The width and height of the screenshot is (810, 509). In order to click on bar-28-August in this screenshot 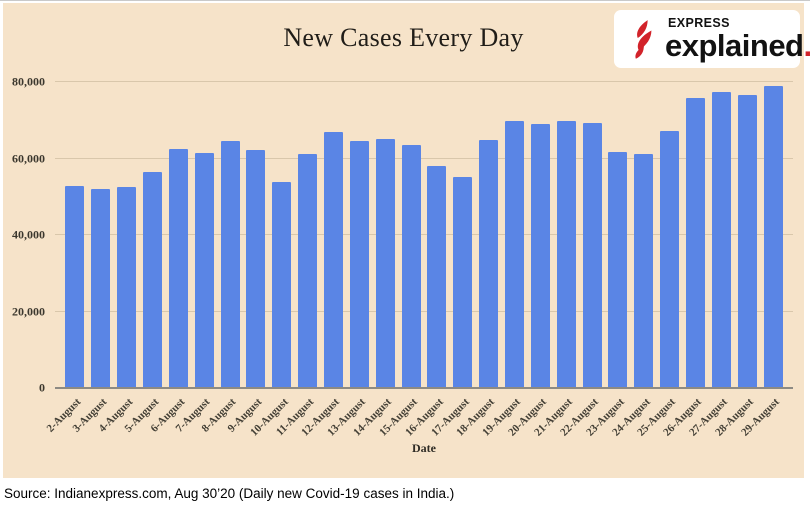, I will do `click(747, 241)`.